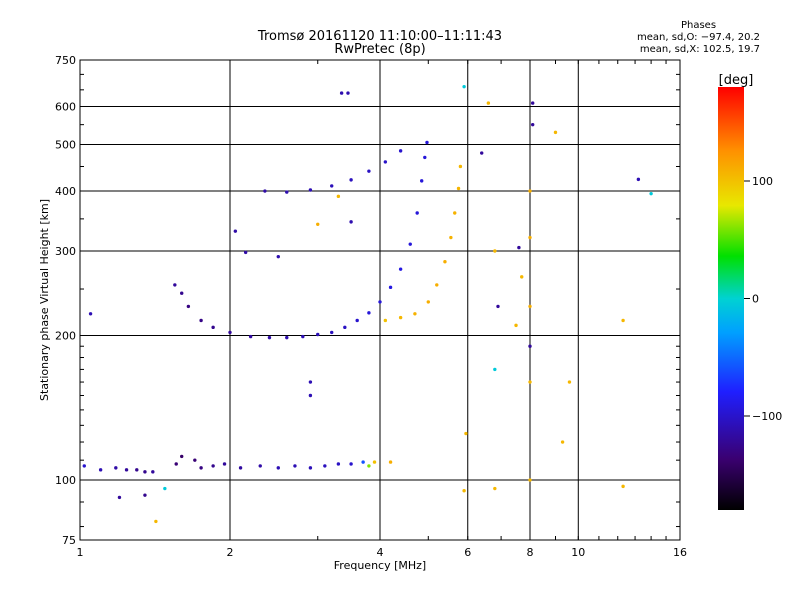 This screenshot has width=800, height=600. Describe the element at coordinates (44, 300) in the screenshot. I see `y-axis-label: Stationary phase Virtual Height [km]` at that location.